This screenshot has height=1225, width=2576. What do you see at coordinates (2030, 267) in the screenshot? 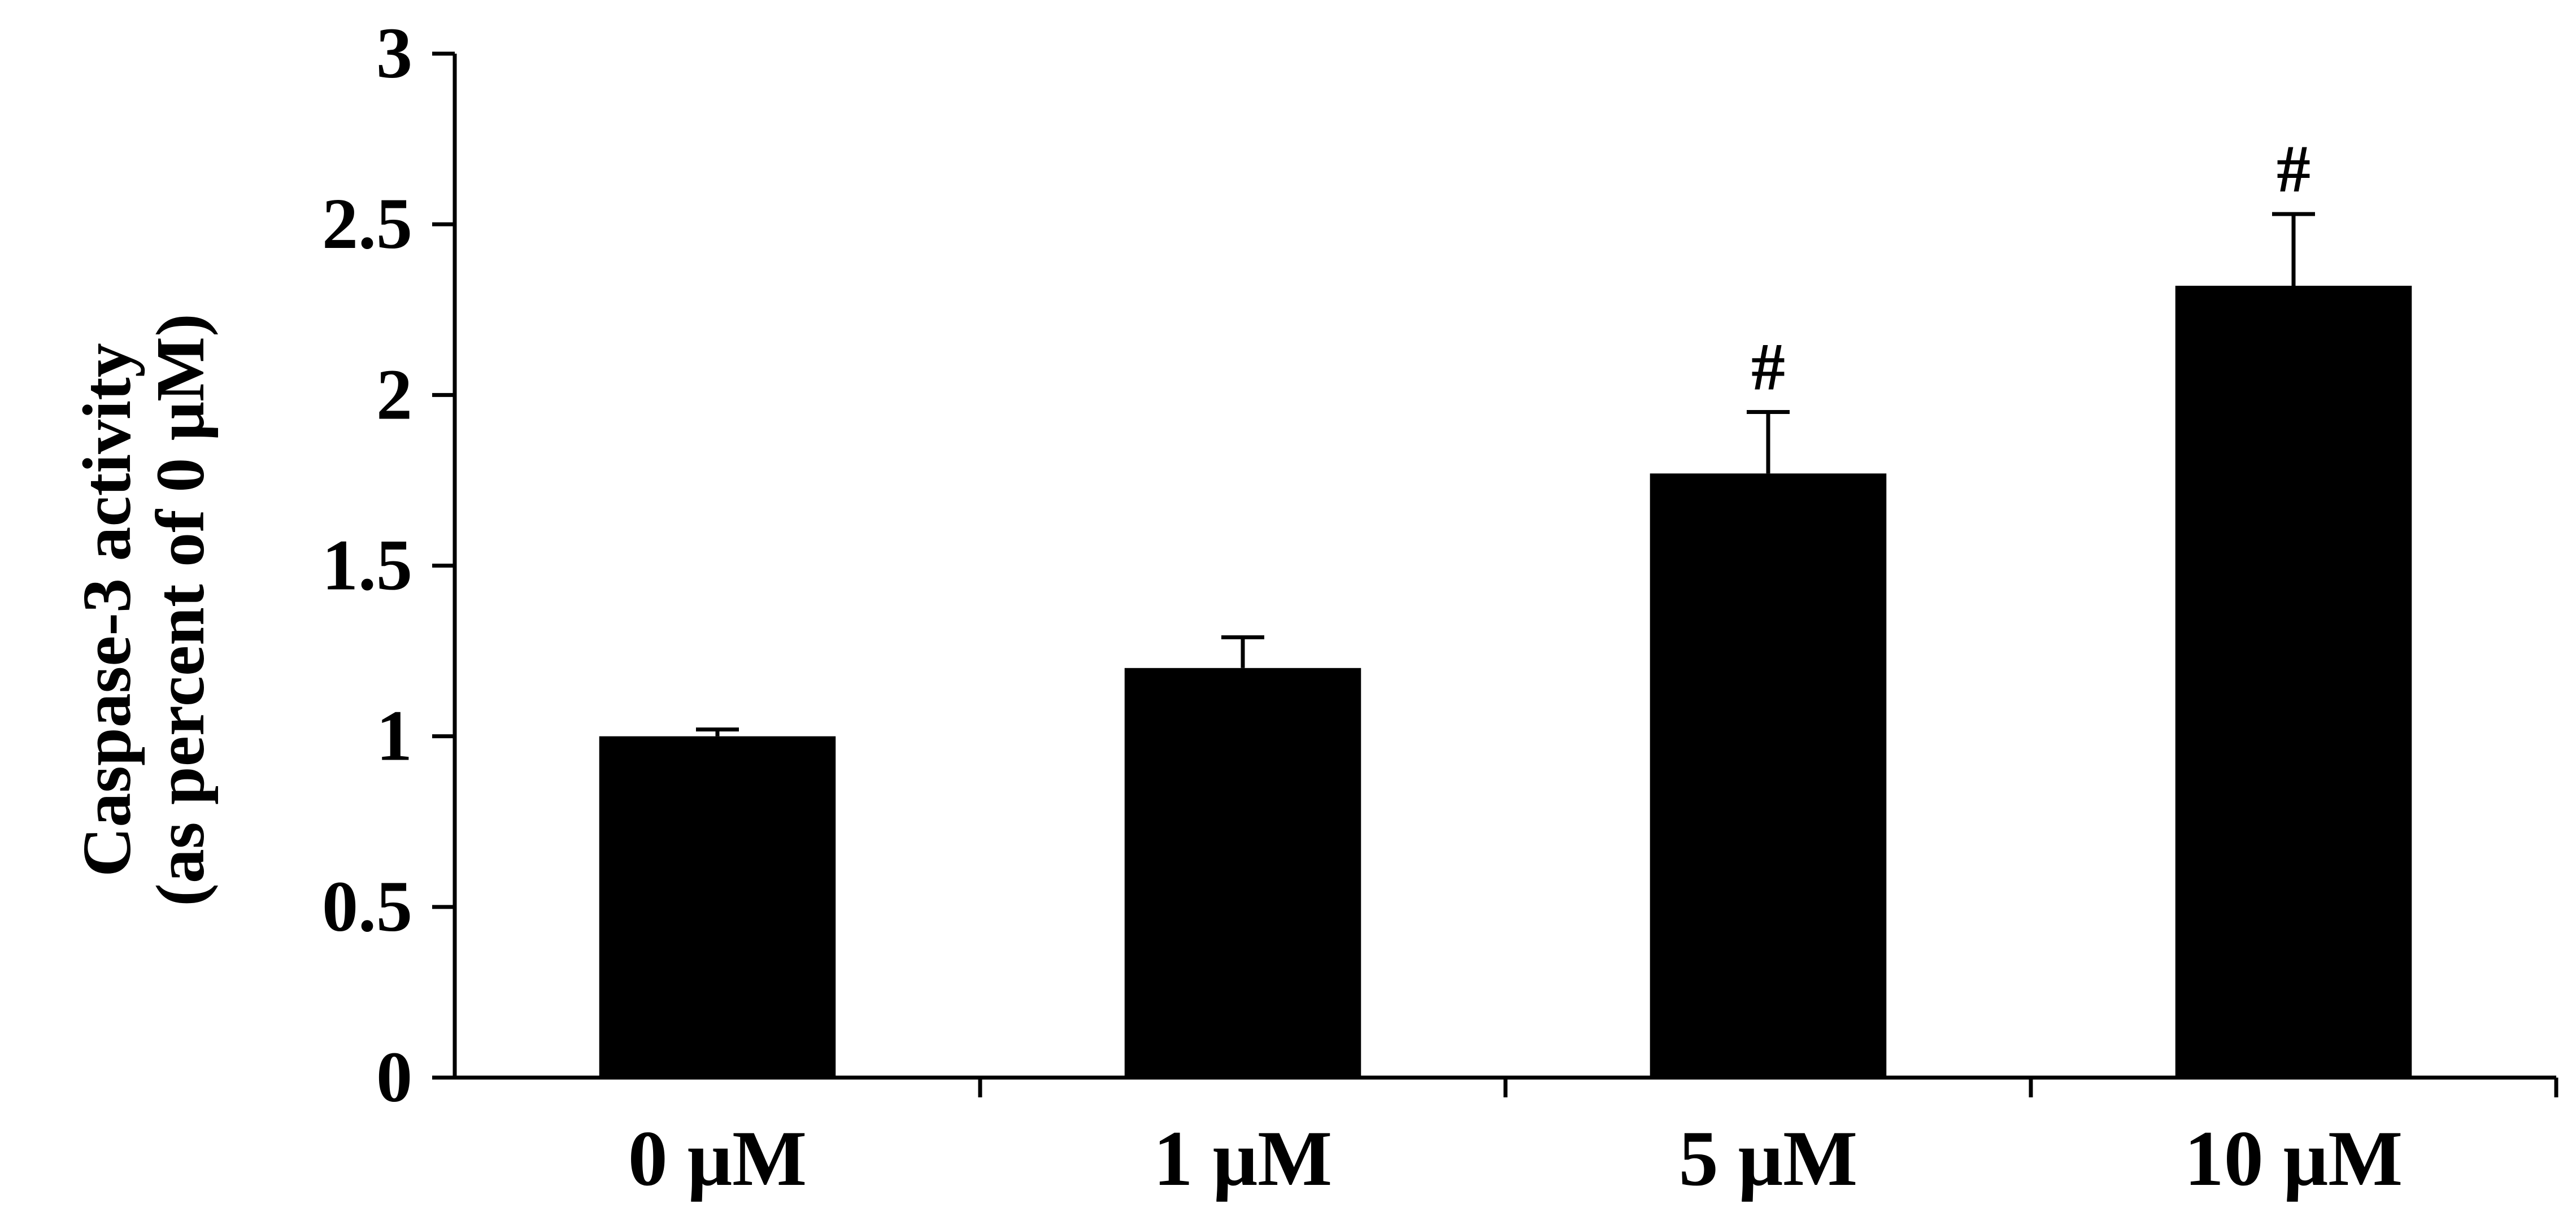
I see `significance-marks: ##` at bounding box center [2030, 267].